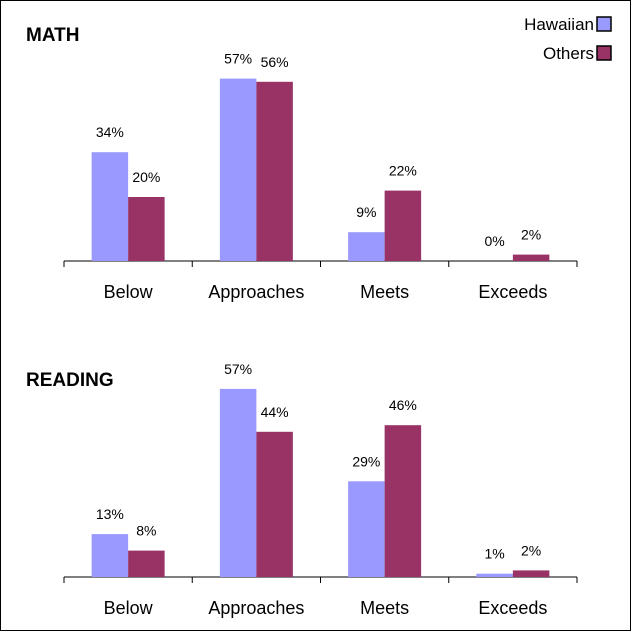  I want to click on reading-bar-others-meets, so click(403, 501).